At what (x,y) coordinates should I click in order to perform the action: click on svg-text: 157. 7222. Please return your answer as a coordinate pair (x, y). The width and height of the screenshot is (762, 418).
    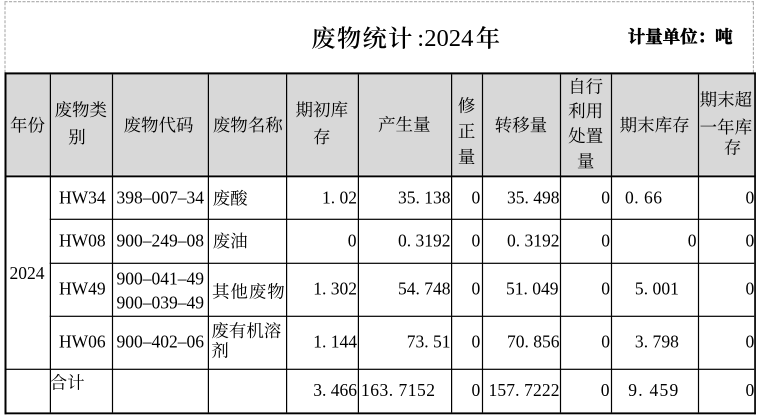
    Looking at the image, I should click on (524, 390).